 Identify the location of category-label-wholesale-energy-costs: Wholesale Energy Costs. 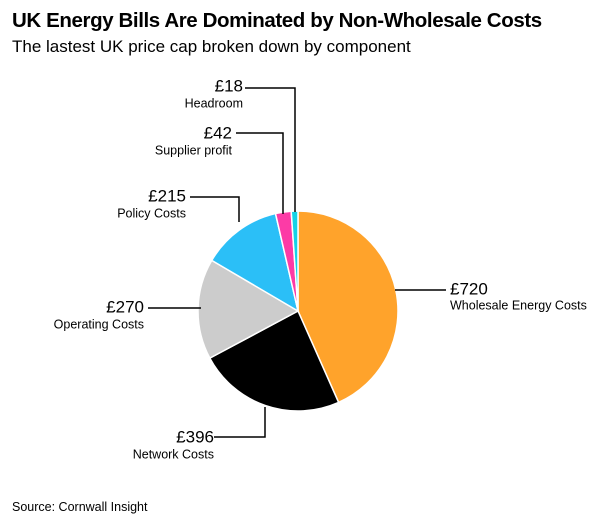
(518, 305).